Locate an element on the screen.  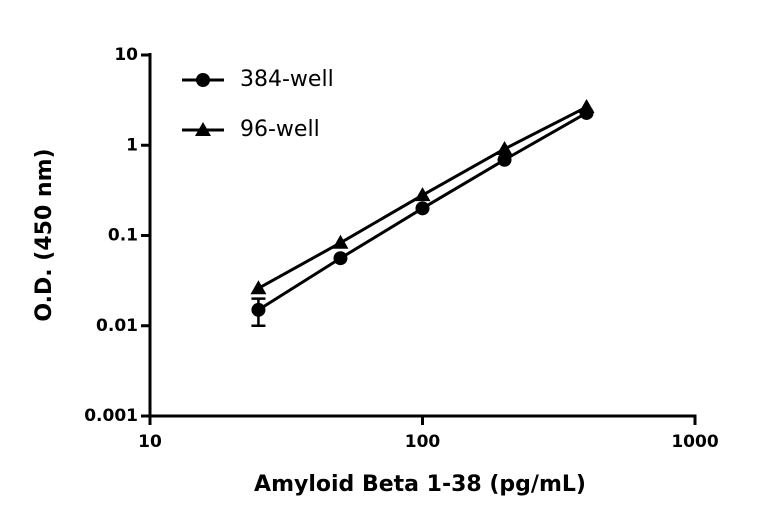
y-axis-title: O.D. (450 nm) is located at coordinates (44, 234).